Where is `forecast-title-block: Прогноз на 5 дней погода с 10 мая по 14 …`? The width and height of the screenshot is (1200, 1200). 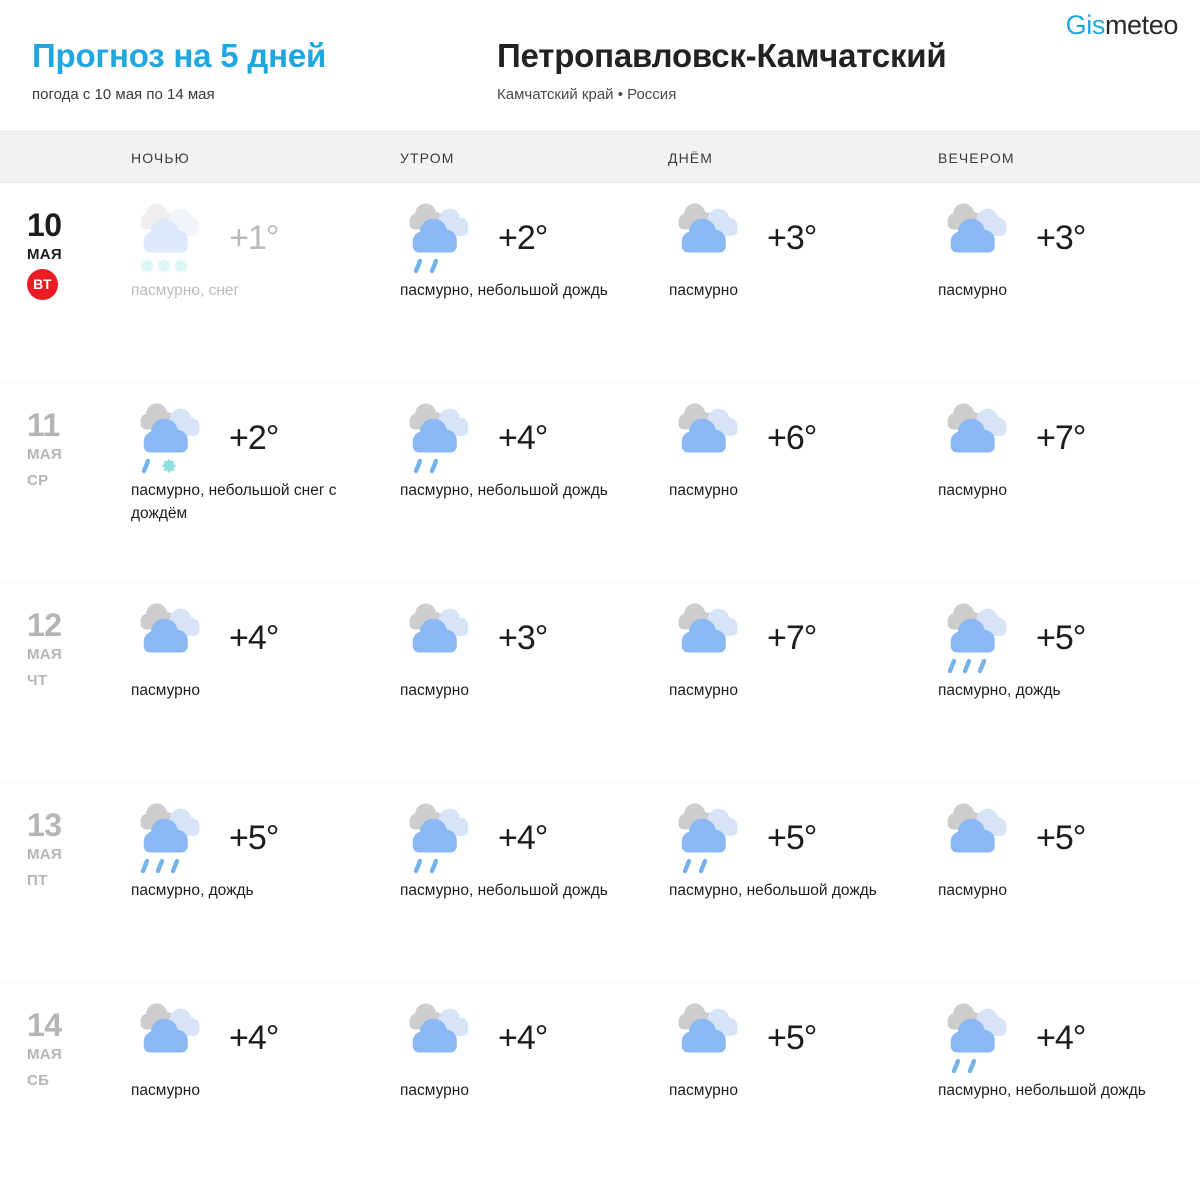 forecast-title-block: Прогноз на 5 дней погода с 10 мая по 14 … is located at coordinates (179, 70).